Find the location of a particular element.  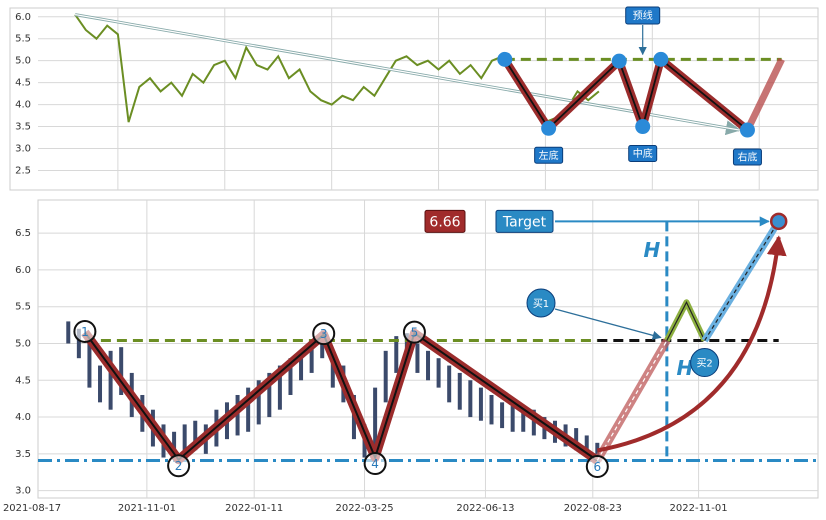

x-tick-label: 2022-11-01 is located at coordinates (699, 508).